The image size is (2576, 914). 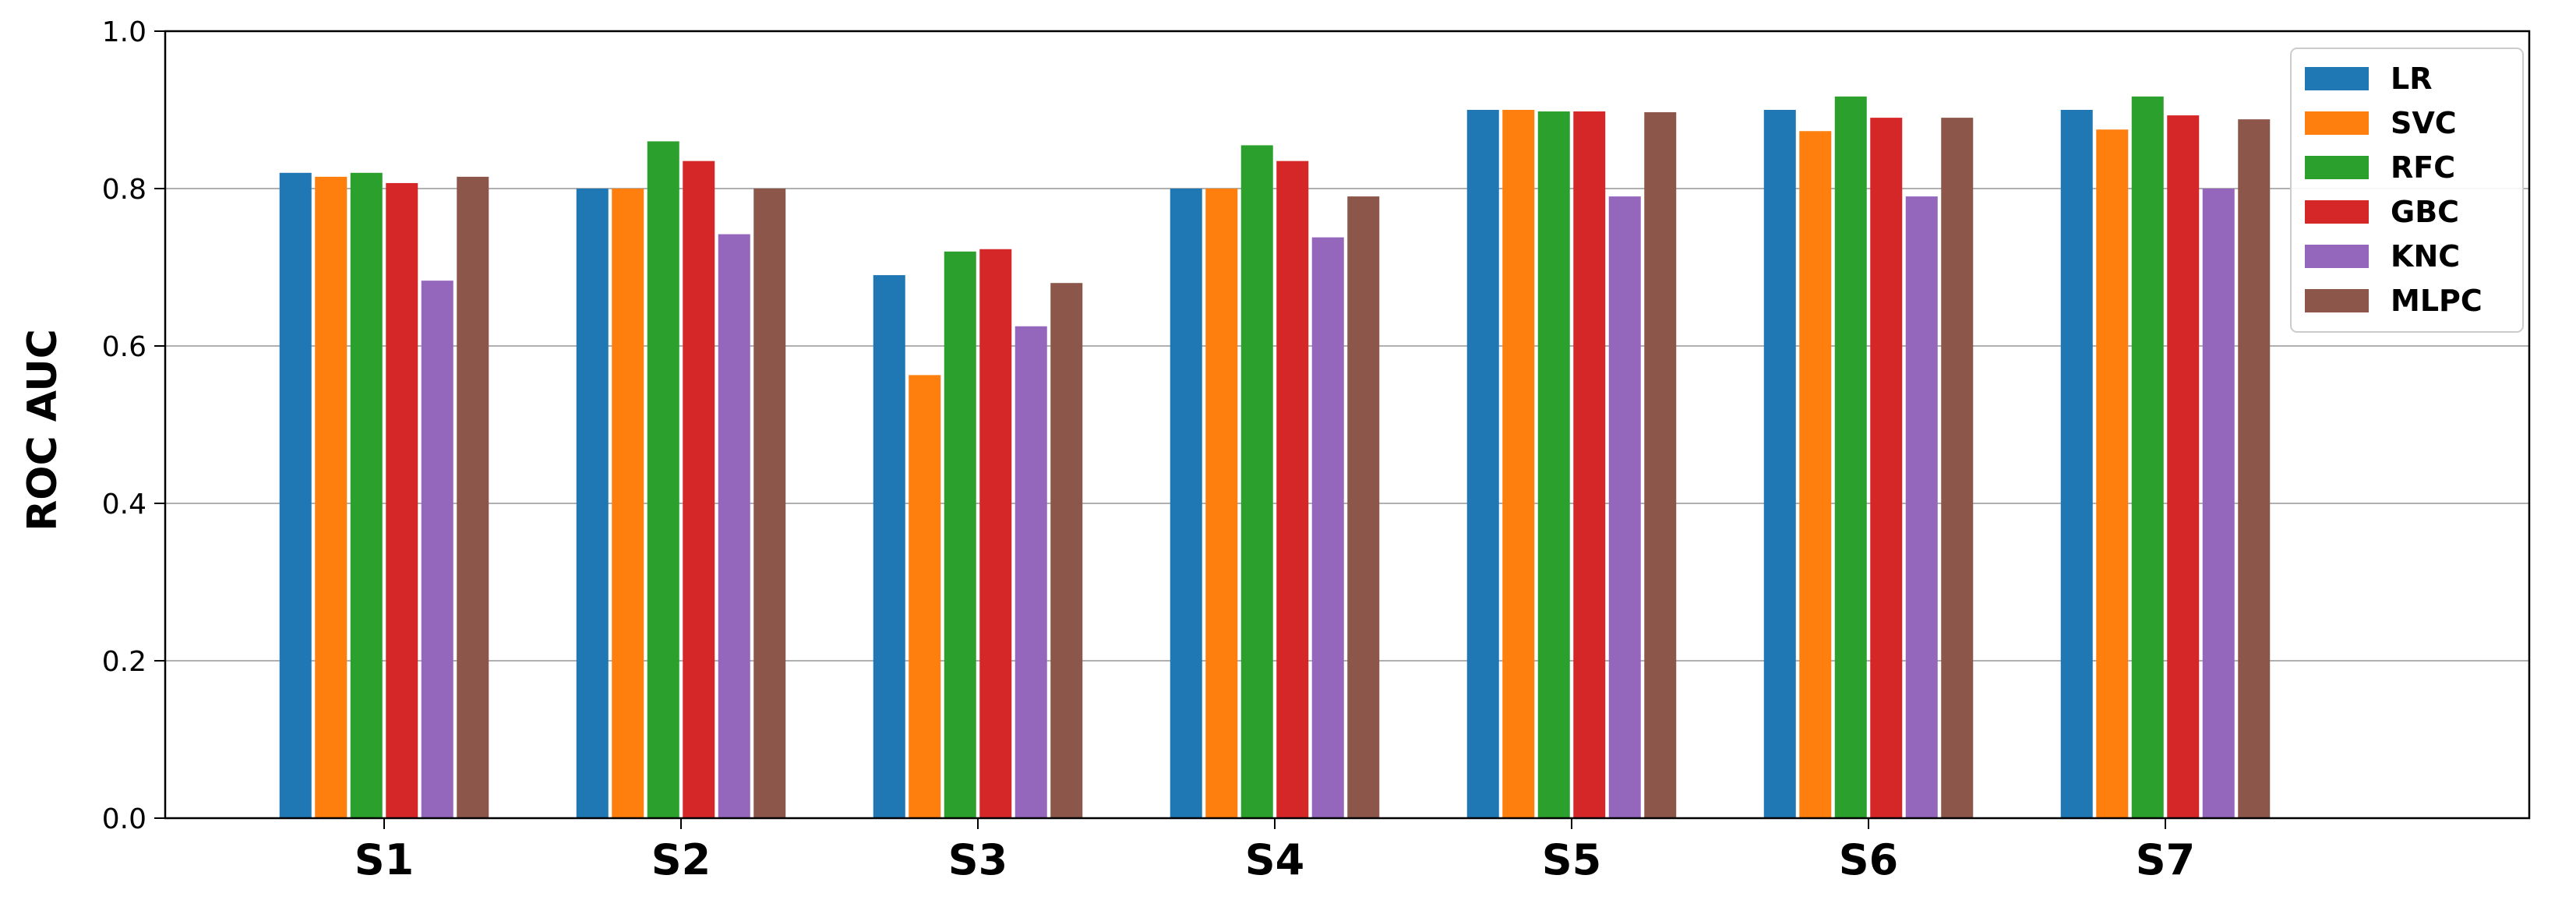 What do you see at coordinates (2424, 123) in the screenshot?
I see `legend-label-svc: SVC` at bounding box center [2424, 123].